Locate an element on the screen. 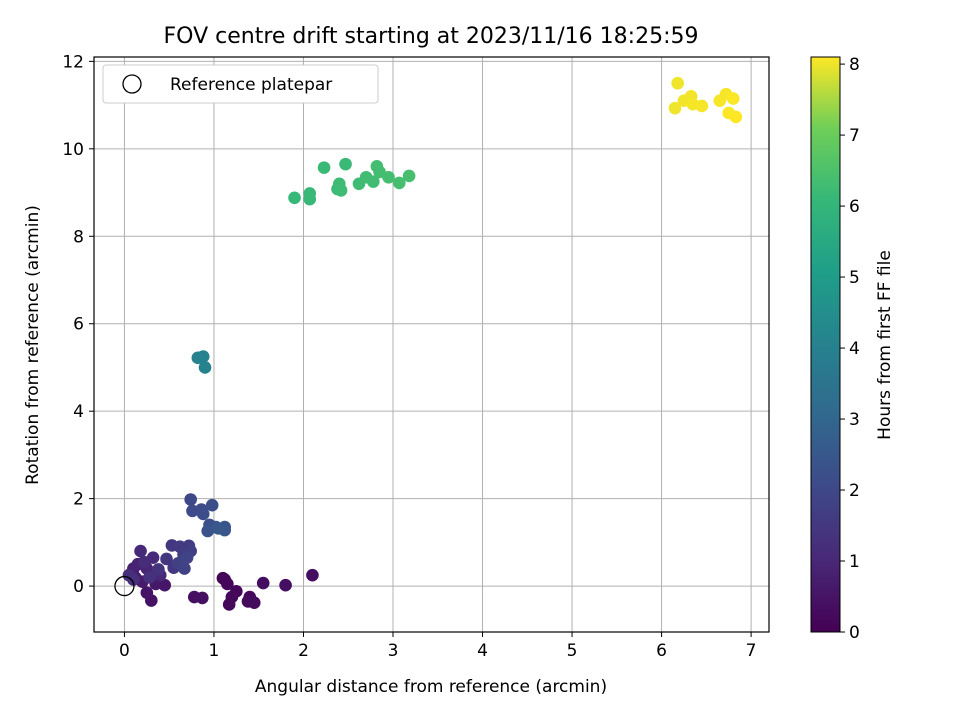 The height and width of the screenshot is (720, 960). y-tick-label: 8 is located at coordinates (78, 237).